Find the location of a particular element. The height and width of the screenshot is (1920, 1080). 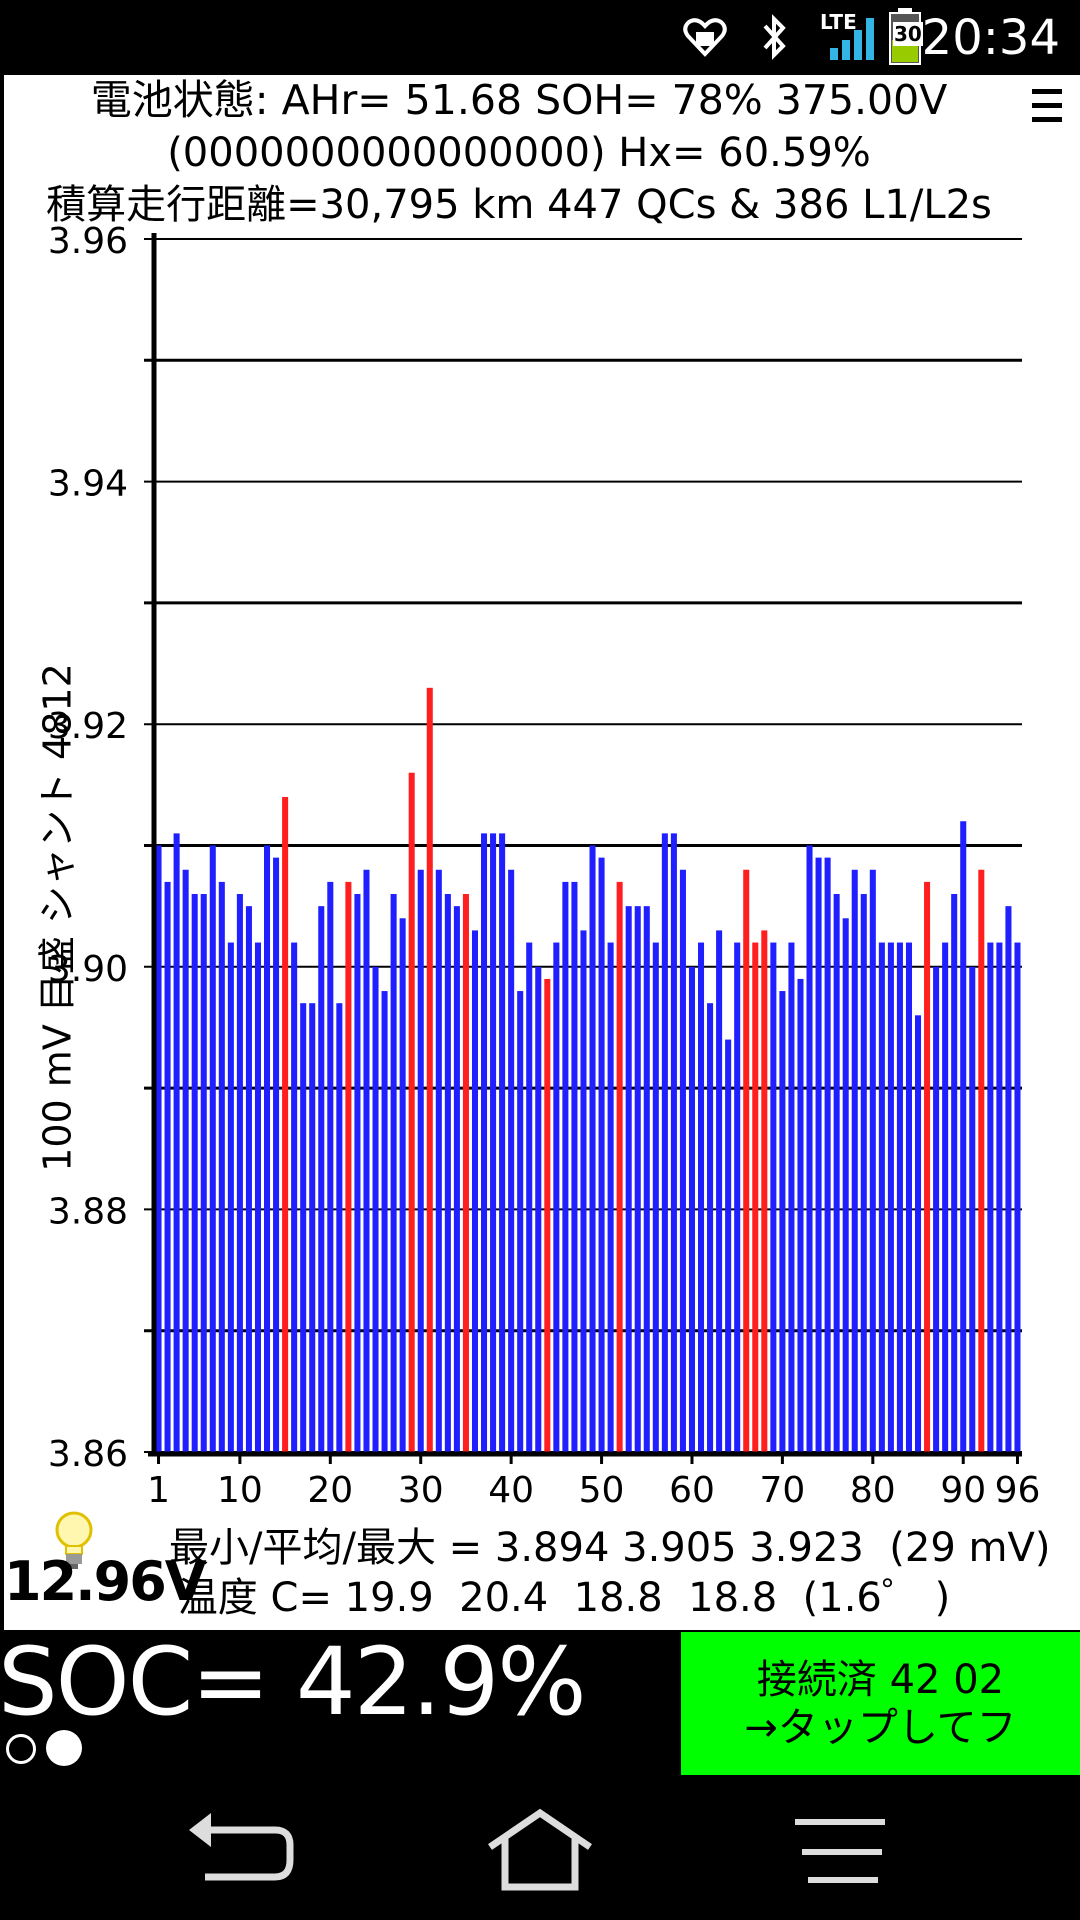

x-tick-label: 70 is located at coordinates (782, 1490).